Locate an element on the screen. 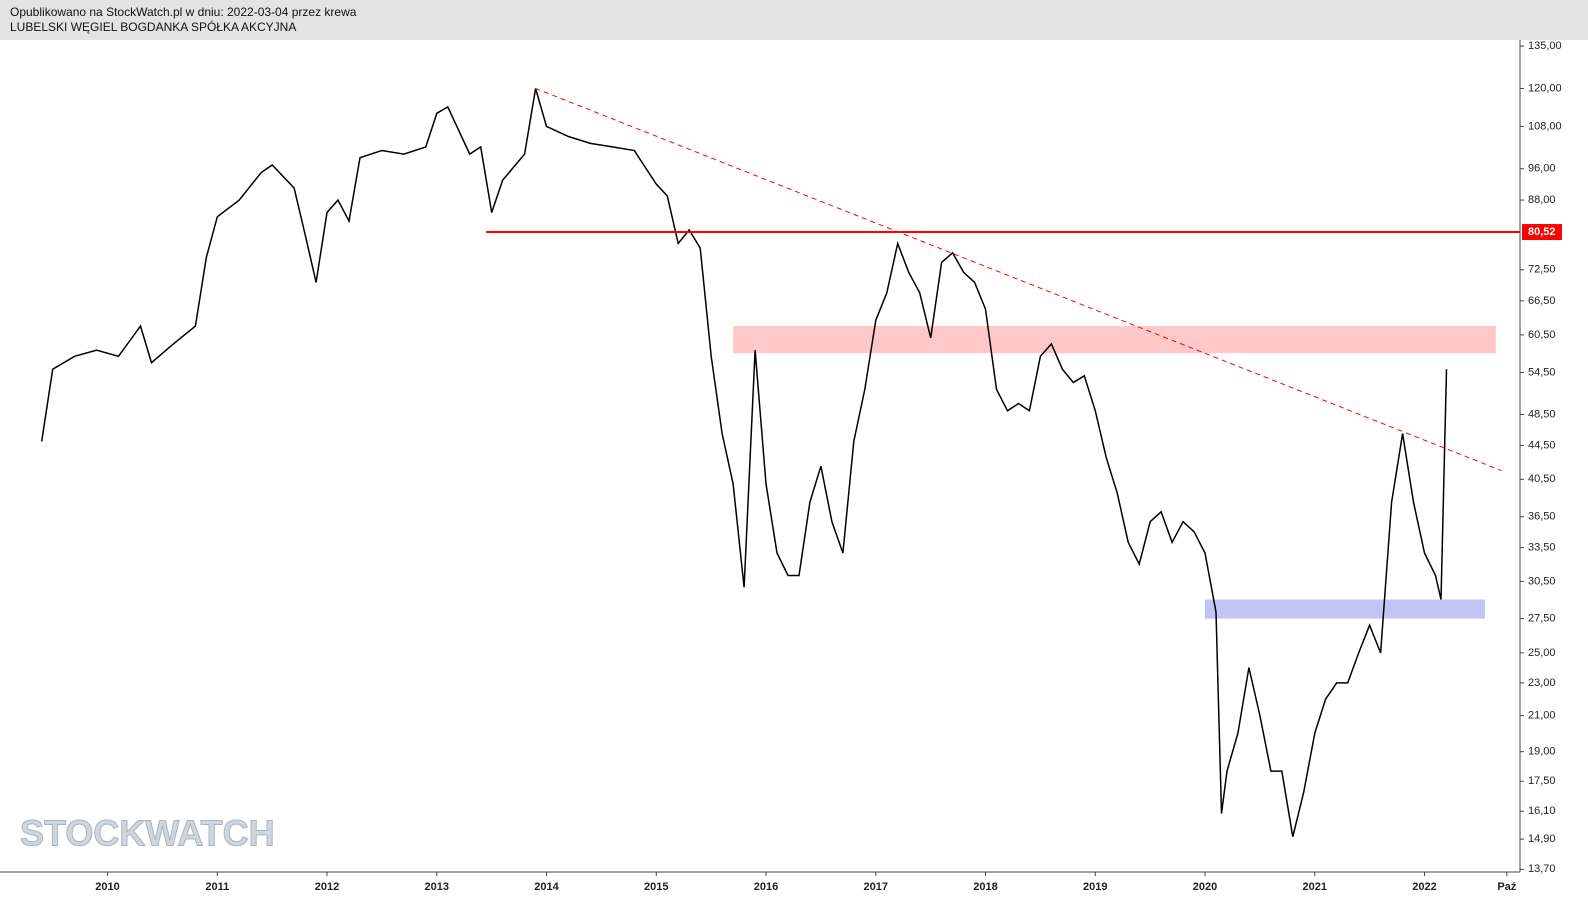 Image resolution: width=1588 pixels, height=900 pixels. y-tick-label: 54,50 is located at coordinates (1542, 372).